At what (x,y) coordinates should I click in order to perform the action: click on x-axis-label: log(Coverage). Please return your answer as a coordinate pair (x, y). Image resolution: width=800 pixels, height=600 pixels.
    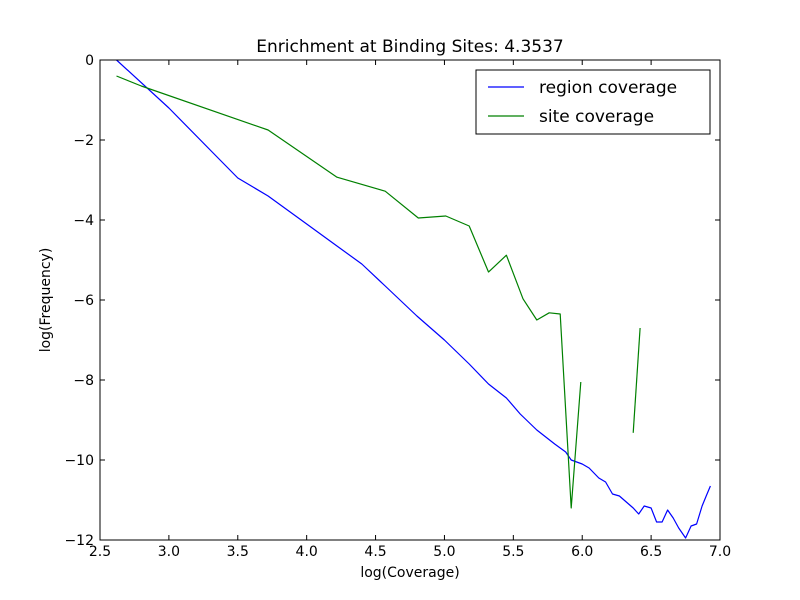
    Looking at the image, I should click on (409, 573).